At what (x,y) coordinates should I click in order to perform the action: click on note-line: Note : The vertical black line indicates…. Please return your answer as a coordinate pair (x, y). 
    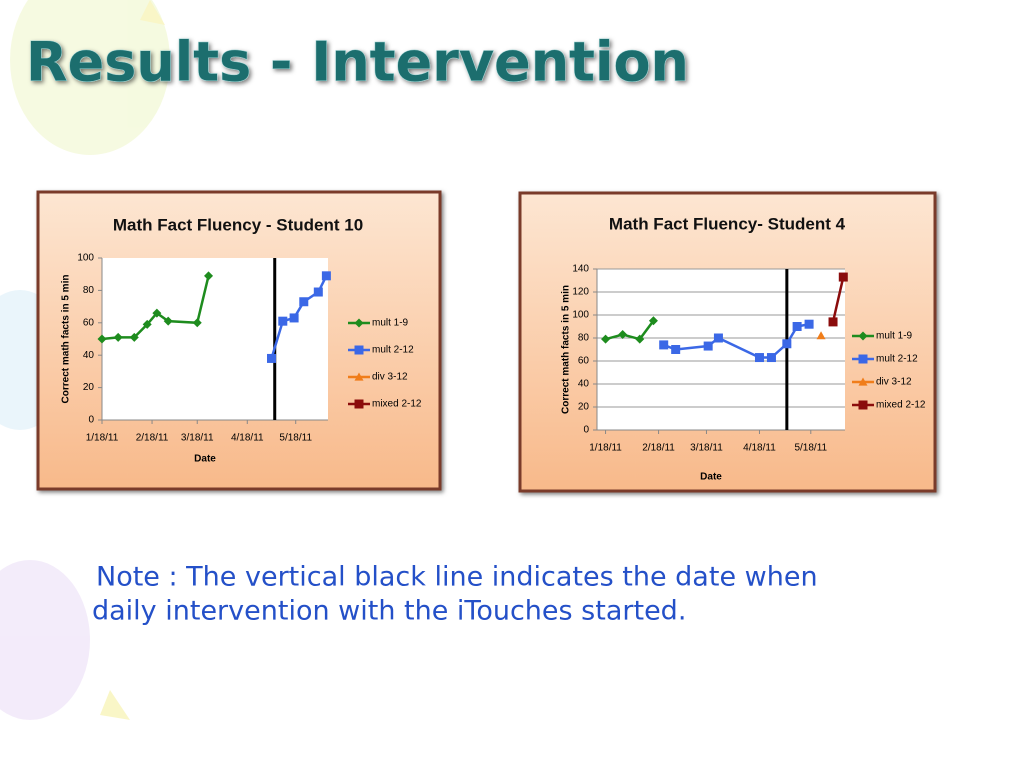
    Looking at the image, I should click on (457, 577).